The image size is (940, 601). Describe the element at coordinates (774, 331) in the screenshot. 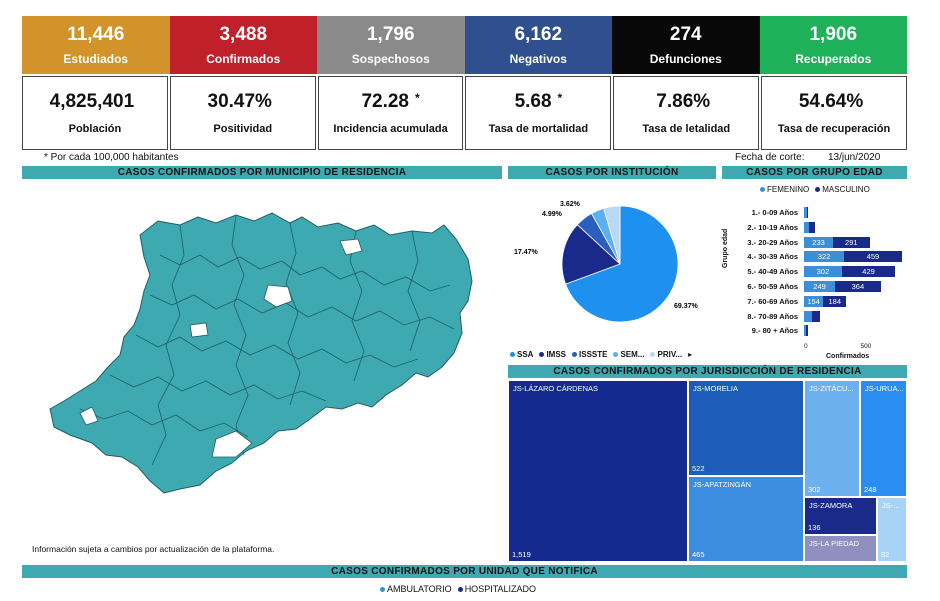

I see `age-tick-label: 9.- 80 + Años` at that location.